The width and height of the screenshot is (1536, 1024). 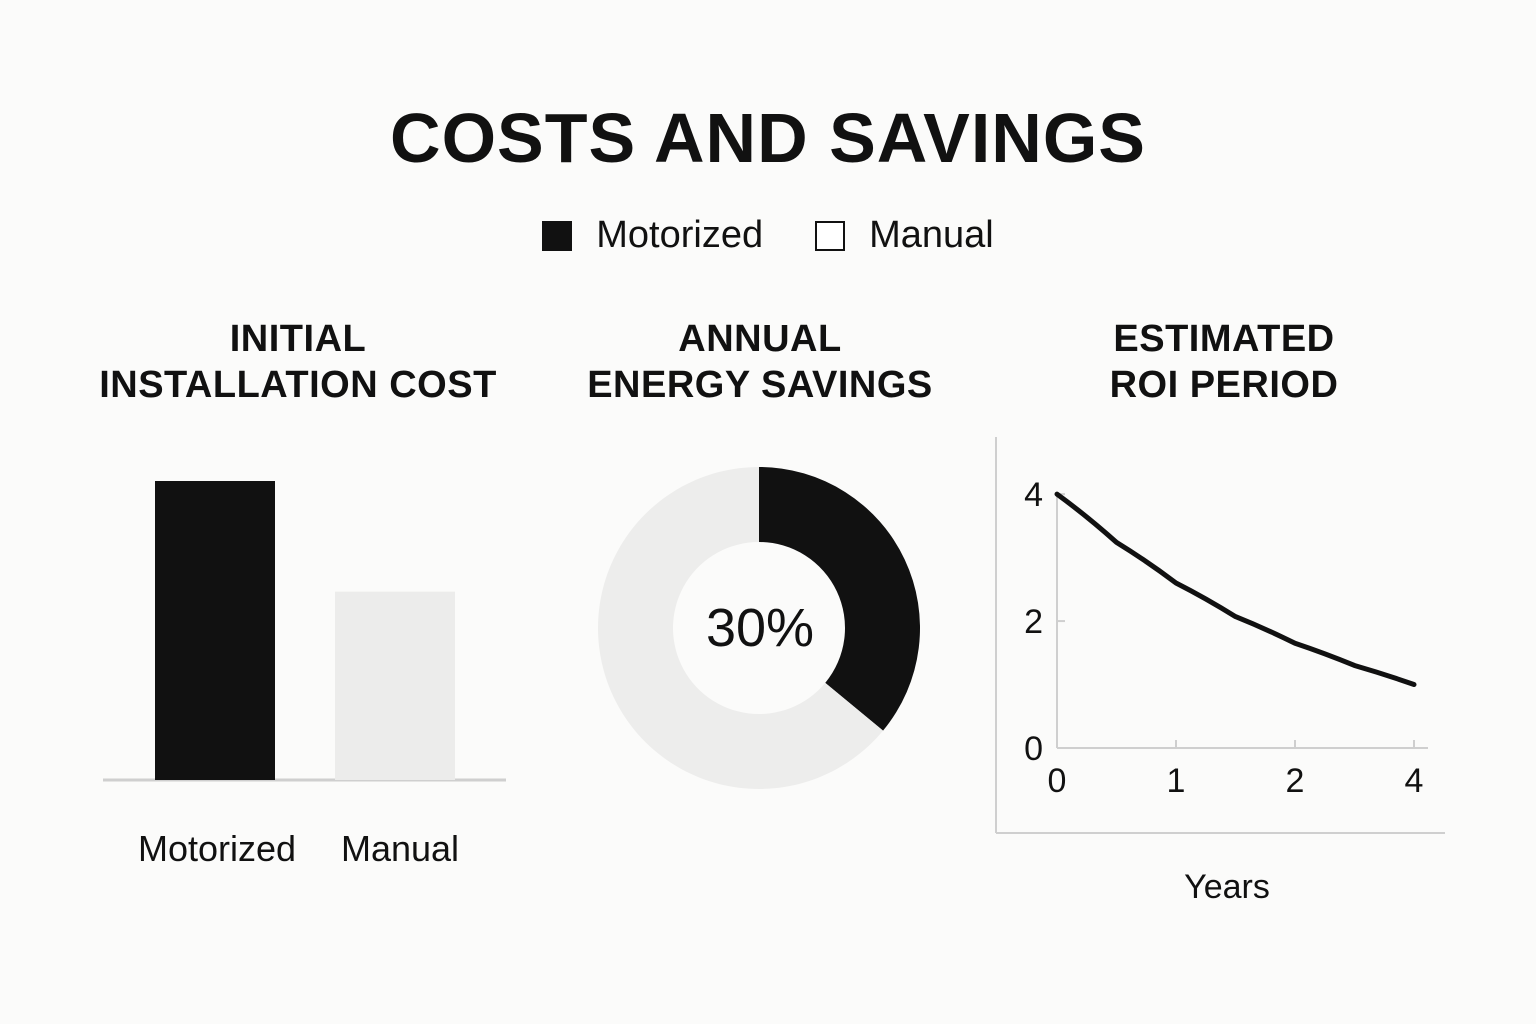 I want to click on legend-label-manual: Manual, so click(x=931, y=235).